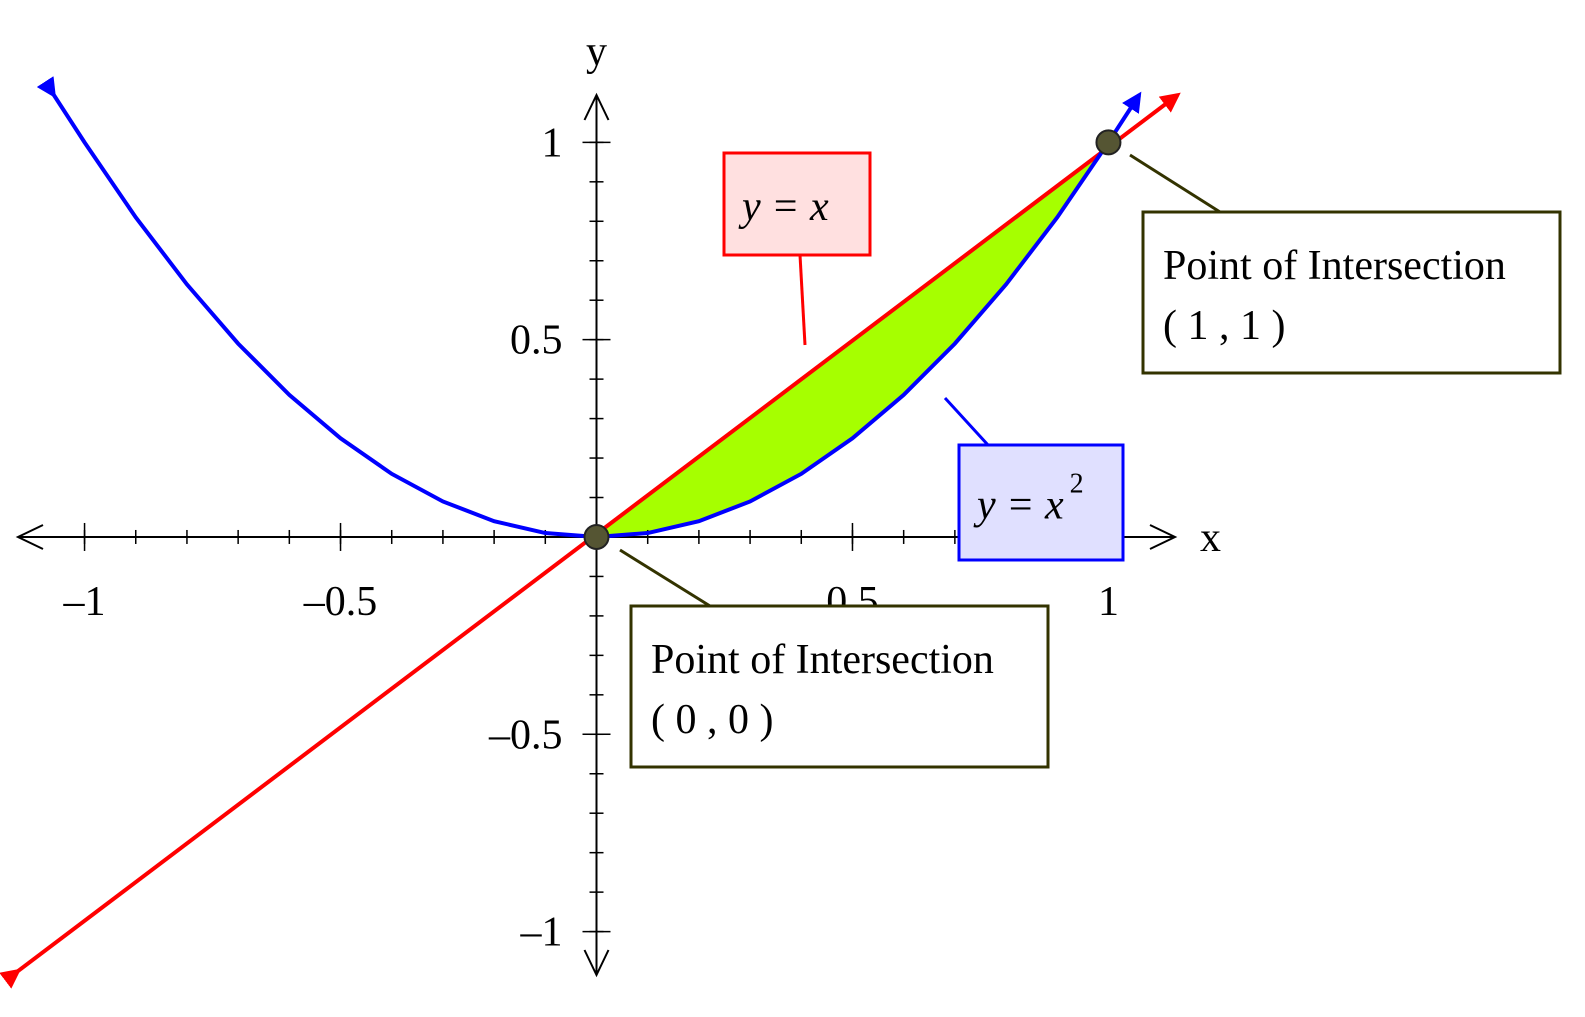 The width and height of the screenshot is (1585, 1017). What do you see at coordinates (1108, 602) in the screenshot?
I see `x-tick-label: 1` at bounding box center [1108, 602].